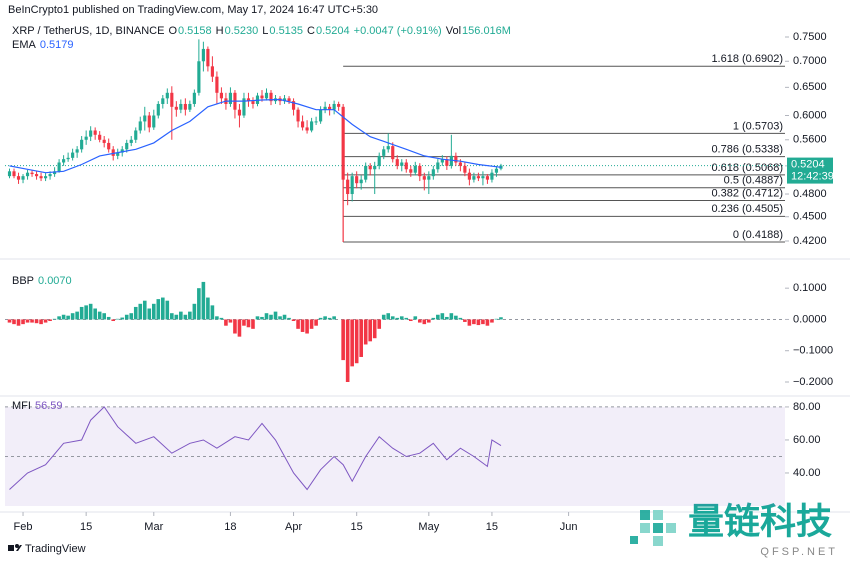 The image size is (850, 563). What do you see at coordinates (48, 406) in the screenshot?
I see `indicator-value: 56.59` at bounding box center [48, 406].